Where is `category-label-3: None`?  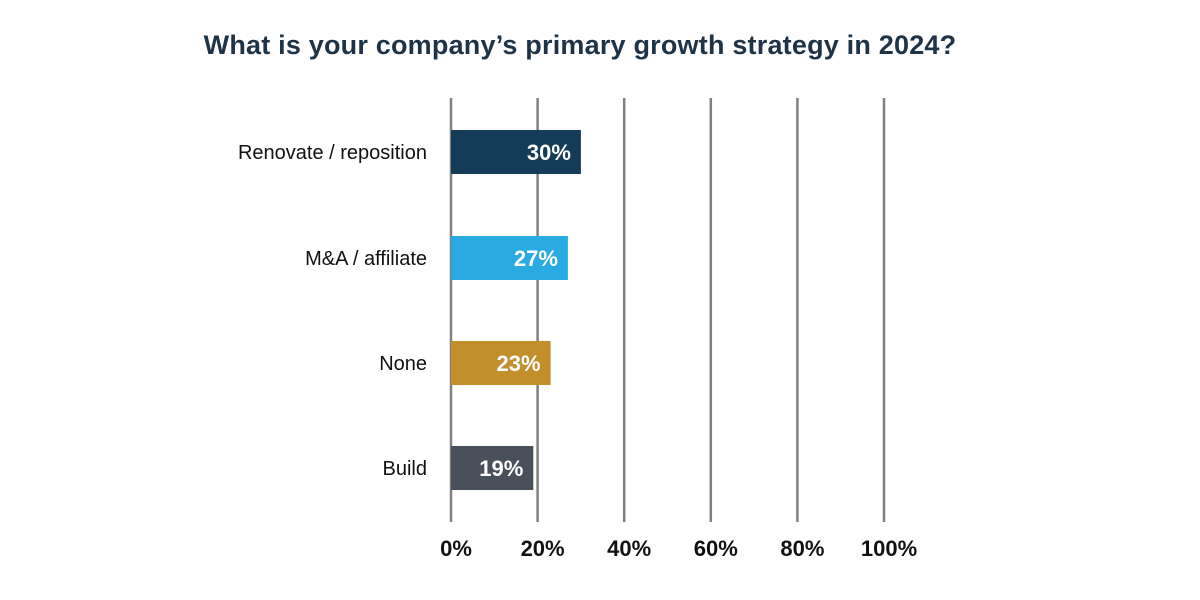 category-label-3: None is located at coordinates (403, 364).